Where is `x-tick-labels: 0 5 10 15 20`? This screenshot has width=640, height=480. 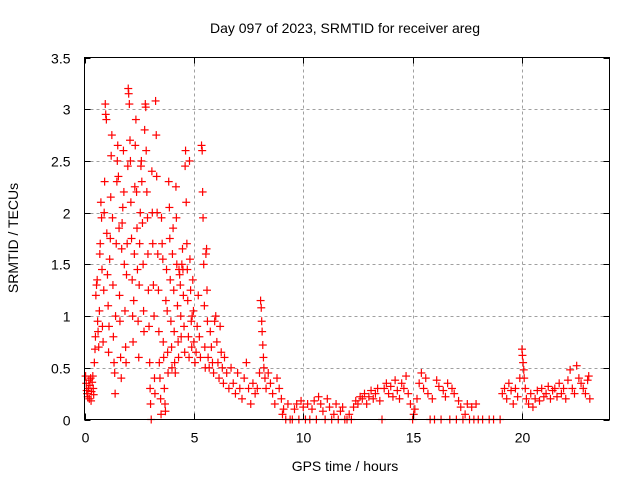
x-tick-labels: 0 5 10 15 20 is located at coordinates (306, 438).